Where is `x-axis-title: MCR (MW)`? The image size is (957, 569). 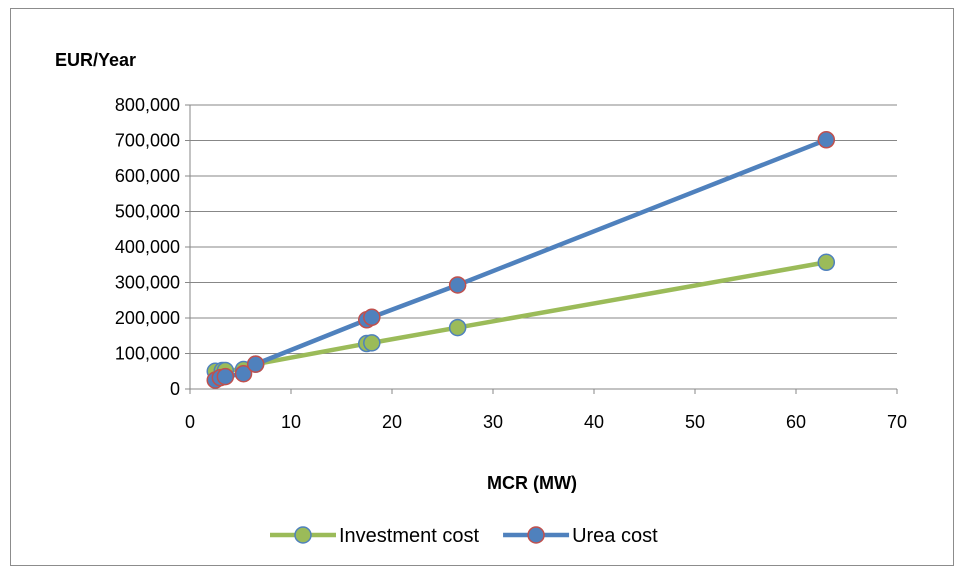
x-axis-title: MCR (MW) is located at coordinates (532, 483).